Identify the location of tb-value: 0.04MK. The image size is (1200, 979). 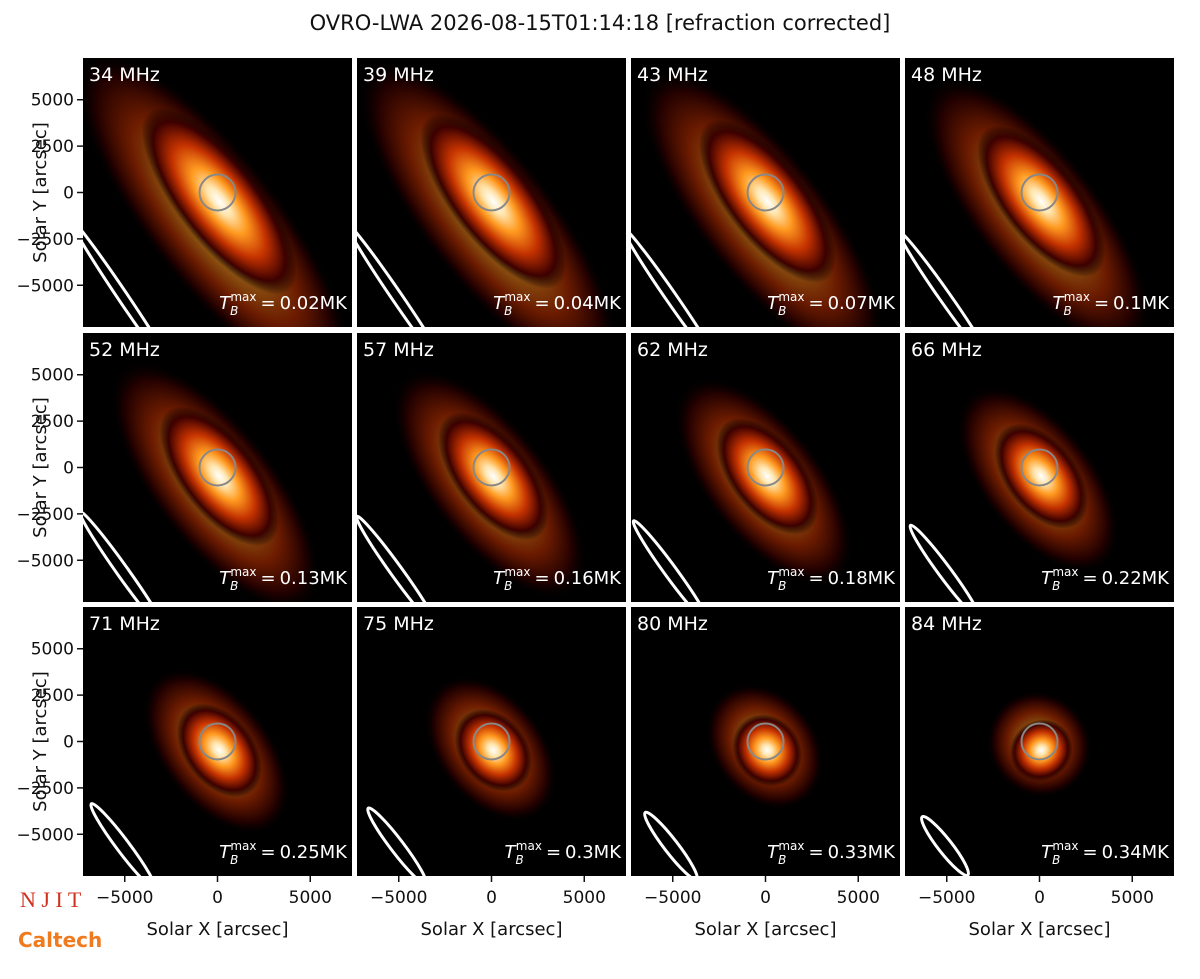
(588, 303).